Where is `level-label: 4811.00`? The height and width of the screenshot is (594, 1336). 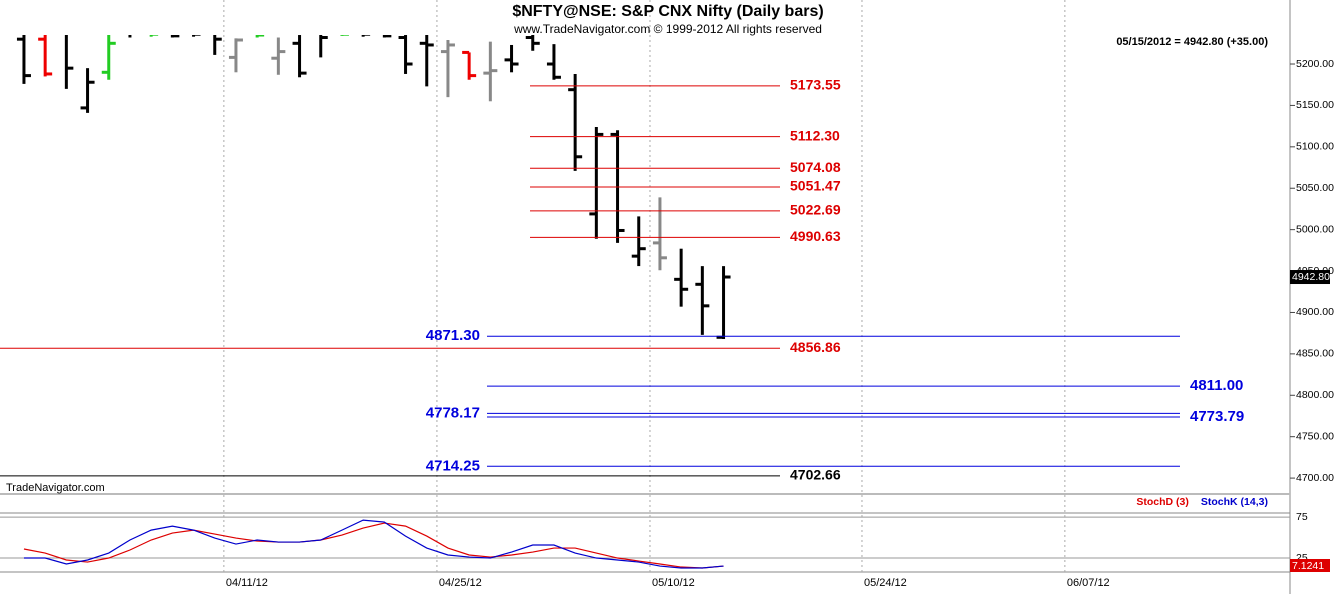 level-label: 4811.00 is located at coordinates (1216, 385).